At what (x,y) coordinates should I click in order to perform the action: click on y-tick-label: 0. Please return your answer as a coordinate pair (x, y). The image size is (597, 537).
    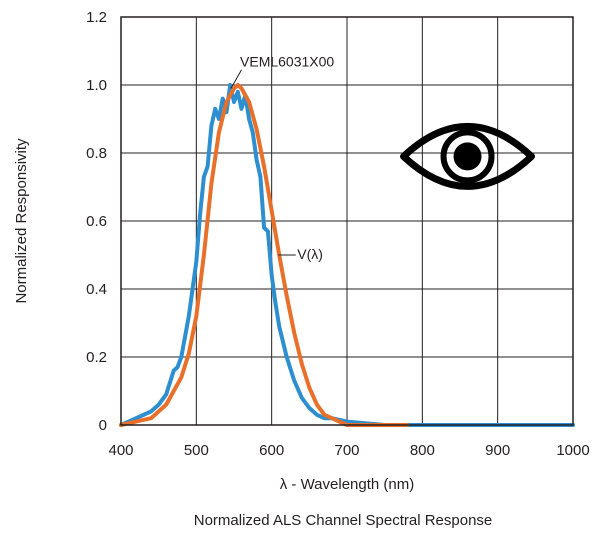
    Looking at the image, I should click on (103, 425).